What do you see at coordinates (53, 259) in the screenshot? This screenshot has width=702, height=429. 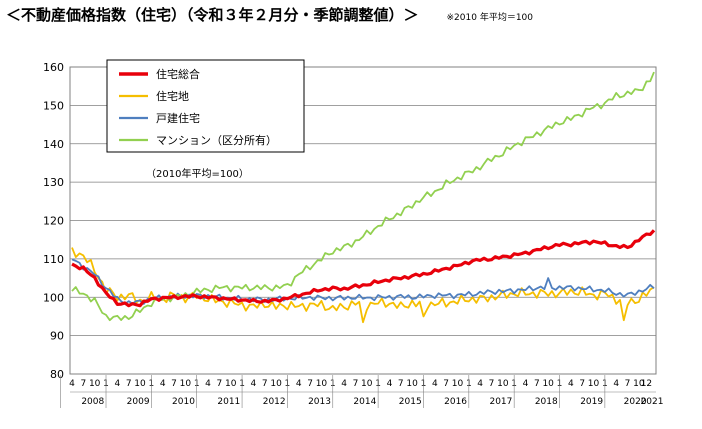 I see `y-tick-label: 110` at bounding box center [53, 259].